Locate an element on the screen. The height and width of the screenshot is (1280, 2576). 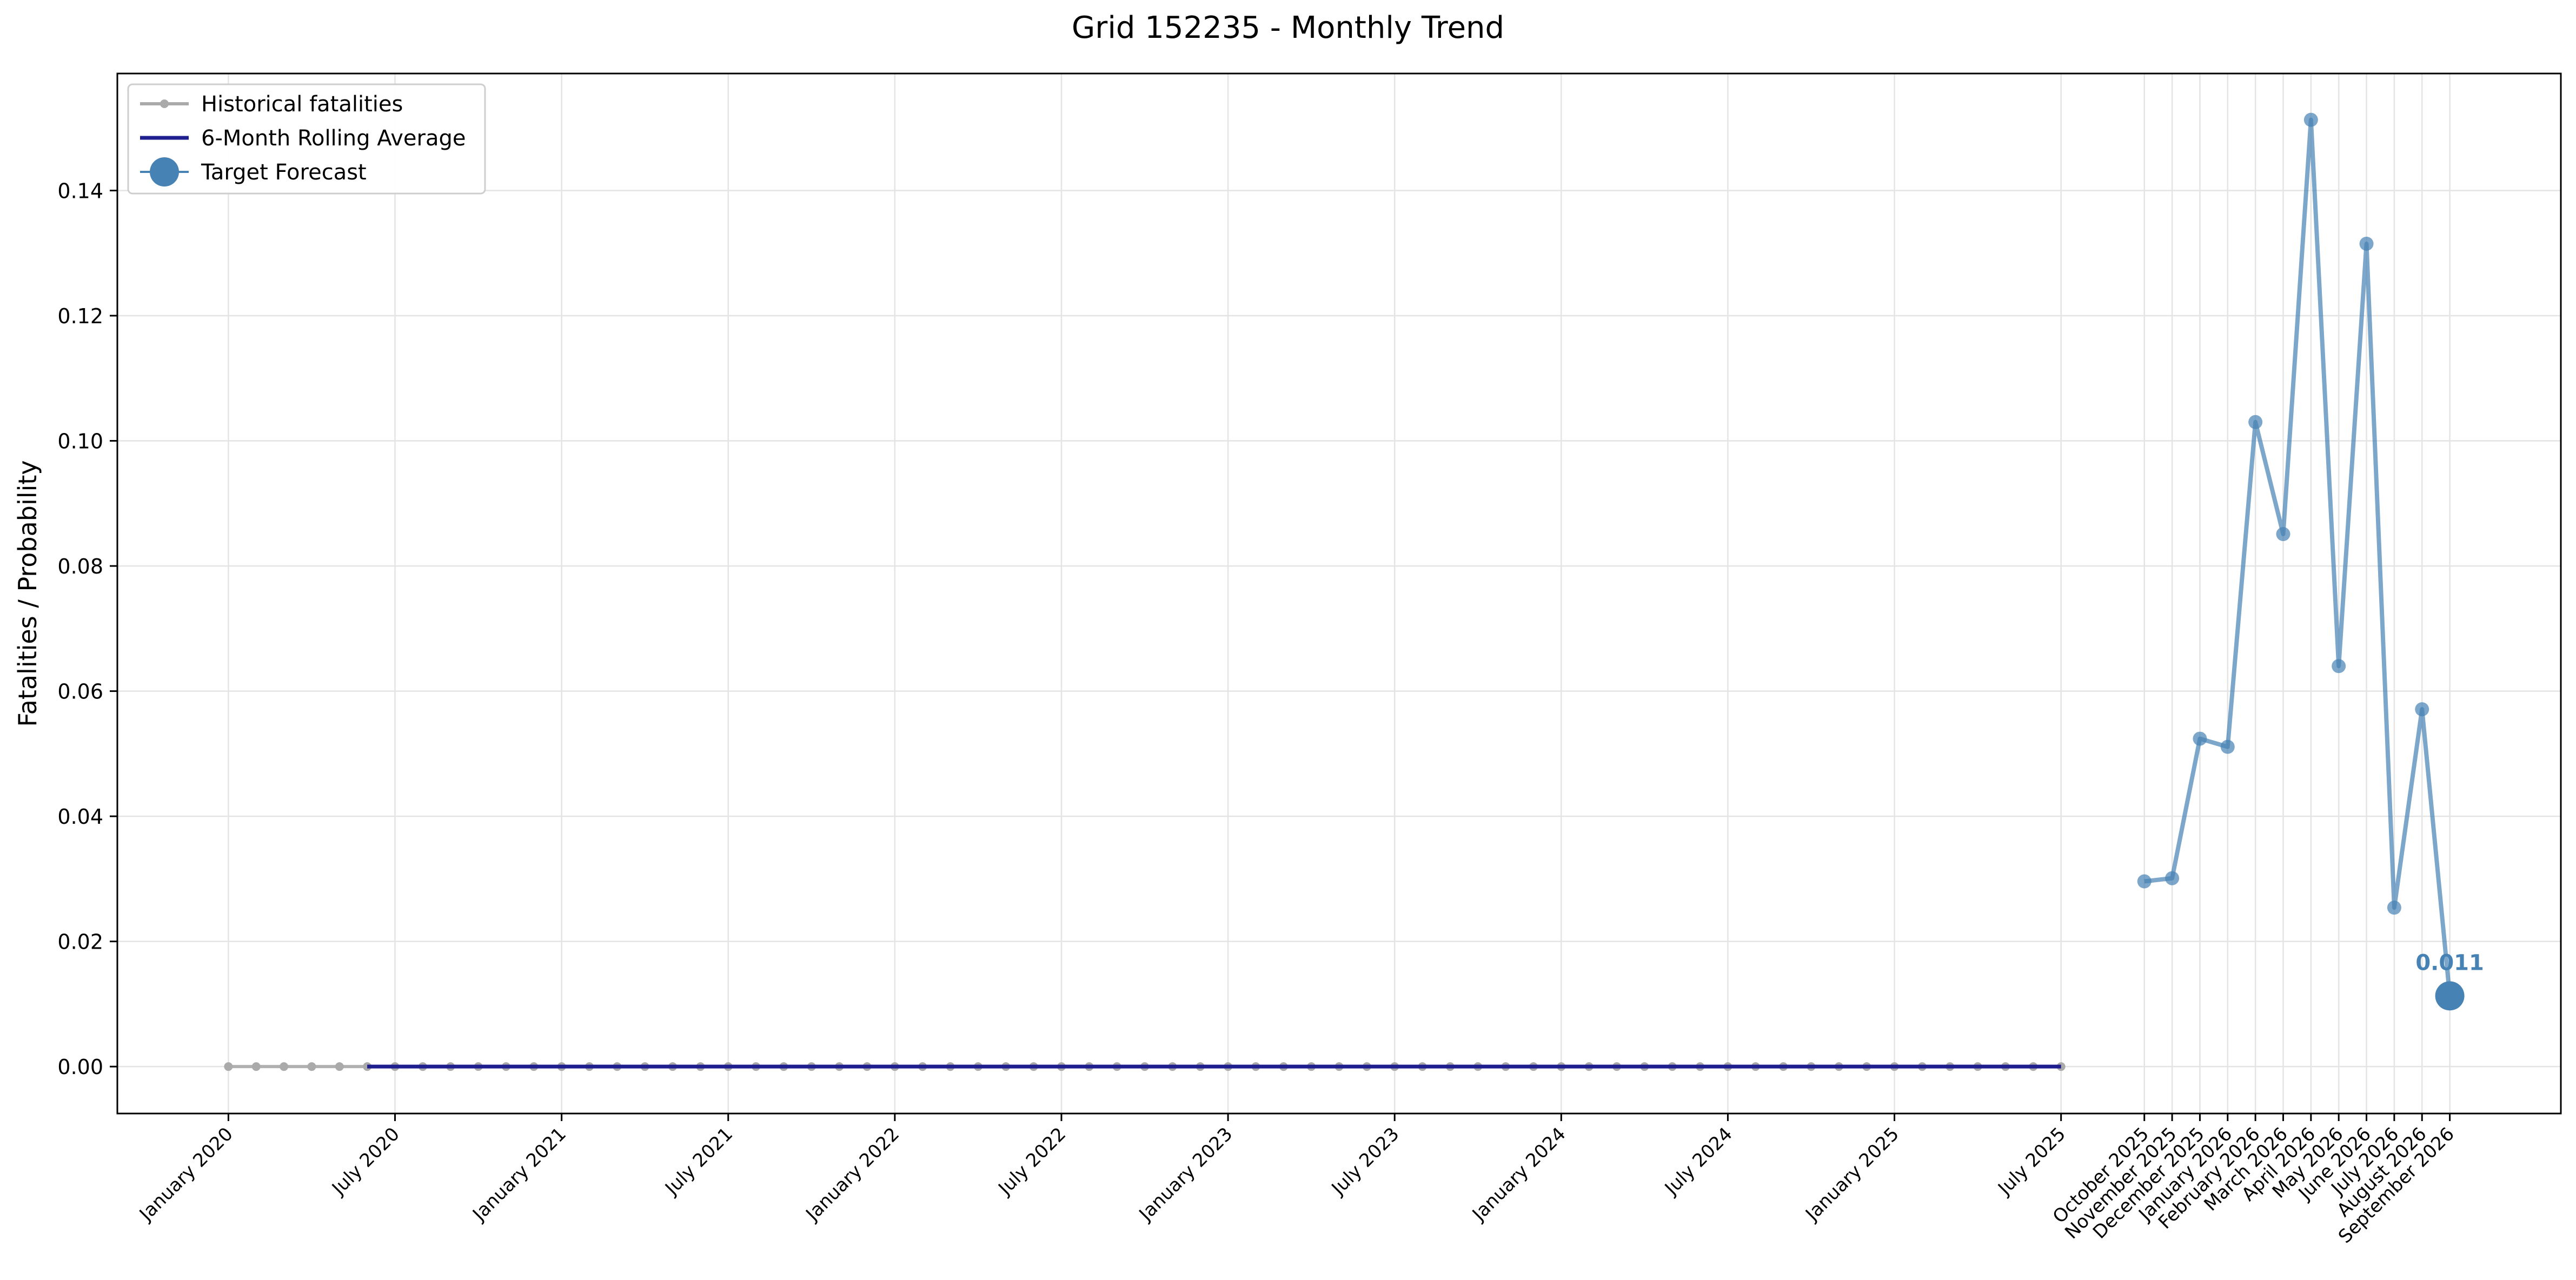
y-axis-label: Fatalities / Probability is located at coordinates (27, 593).